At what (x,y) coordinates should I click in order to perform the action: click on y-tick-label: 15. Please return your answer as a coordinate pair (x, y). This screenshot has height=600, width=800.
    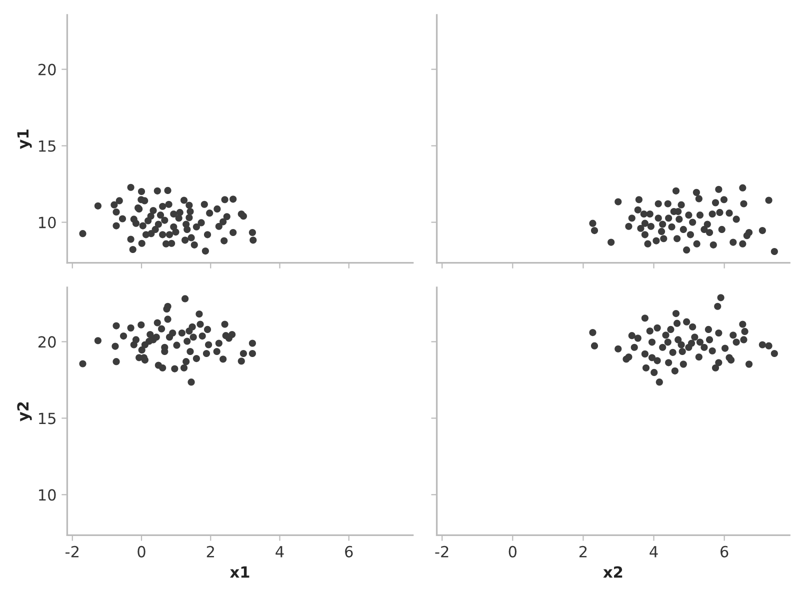
    Looking at the image, I should click on (47, 418).